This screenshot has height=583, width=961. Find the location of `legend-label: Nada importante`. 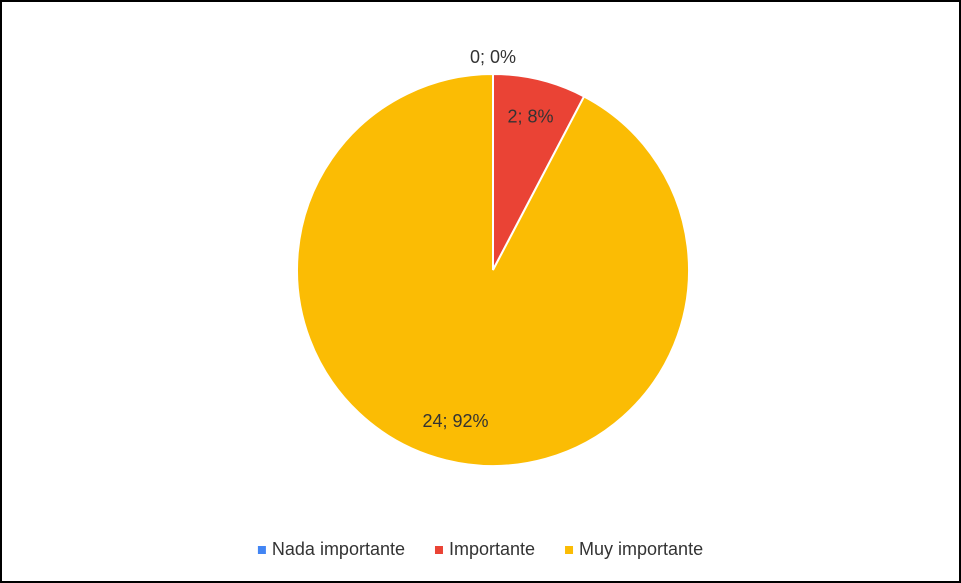

legend-label: Nada importante is located at coordinates (338, 549).